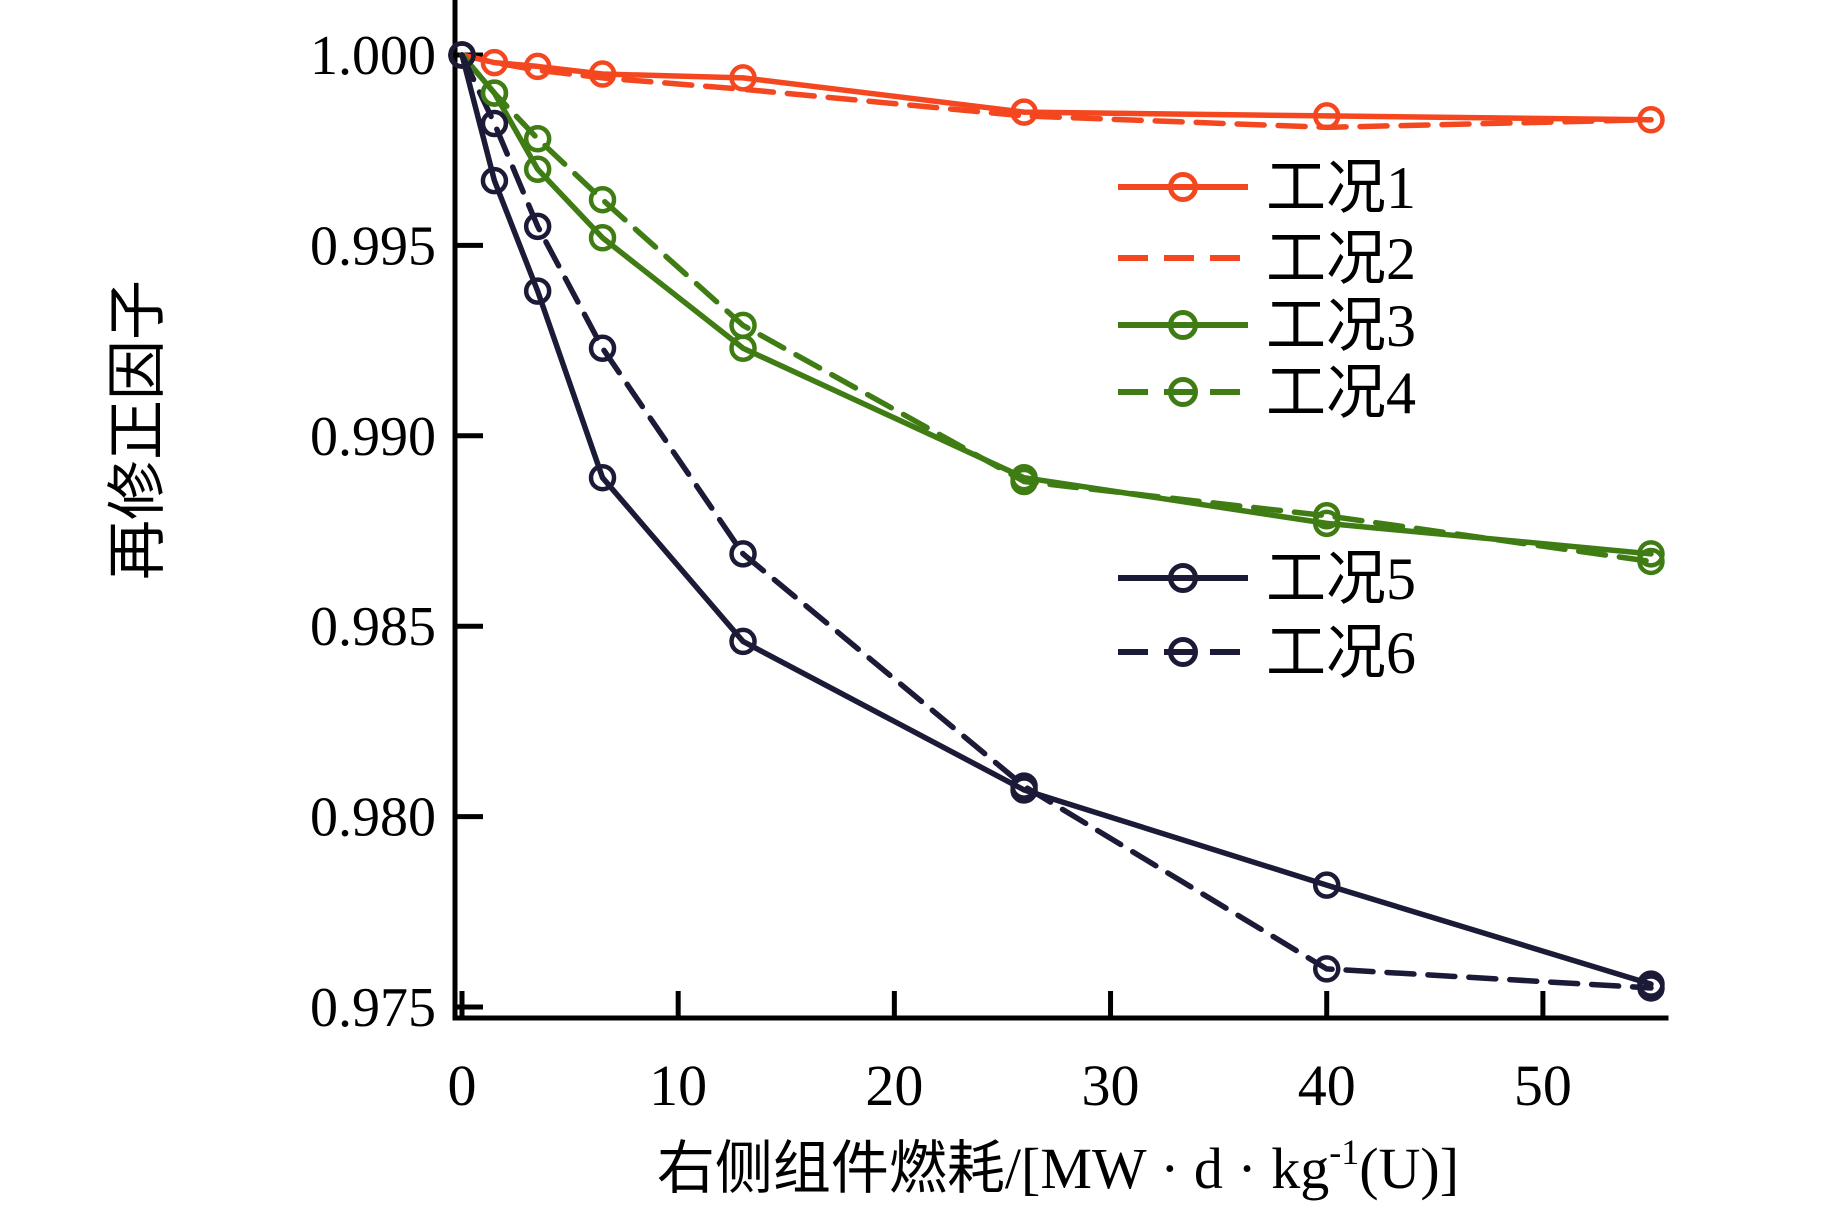 The height and width of the screenshot is (1214, 1843). I want to click on y-tick-label: 0.975, so click(373, 1008).